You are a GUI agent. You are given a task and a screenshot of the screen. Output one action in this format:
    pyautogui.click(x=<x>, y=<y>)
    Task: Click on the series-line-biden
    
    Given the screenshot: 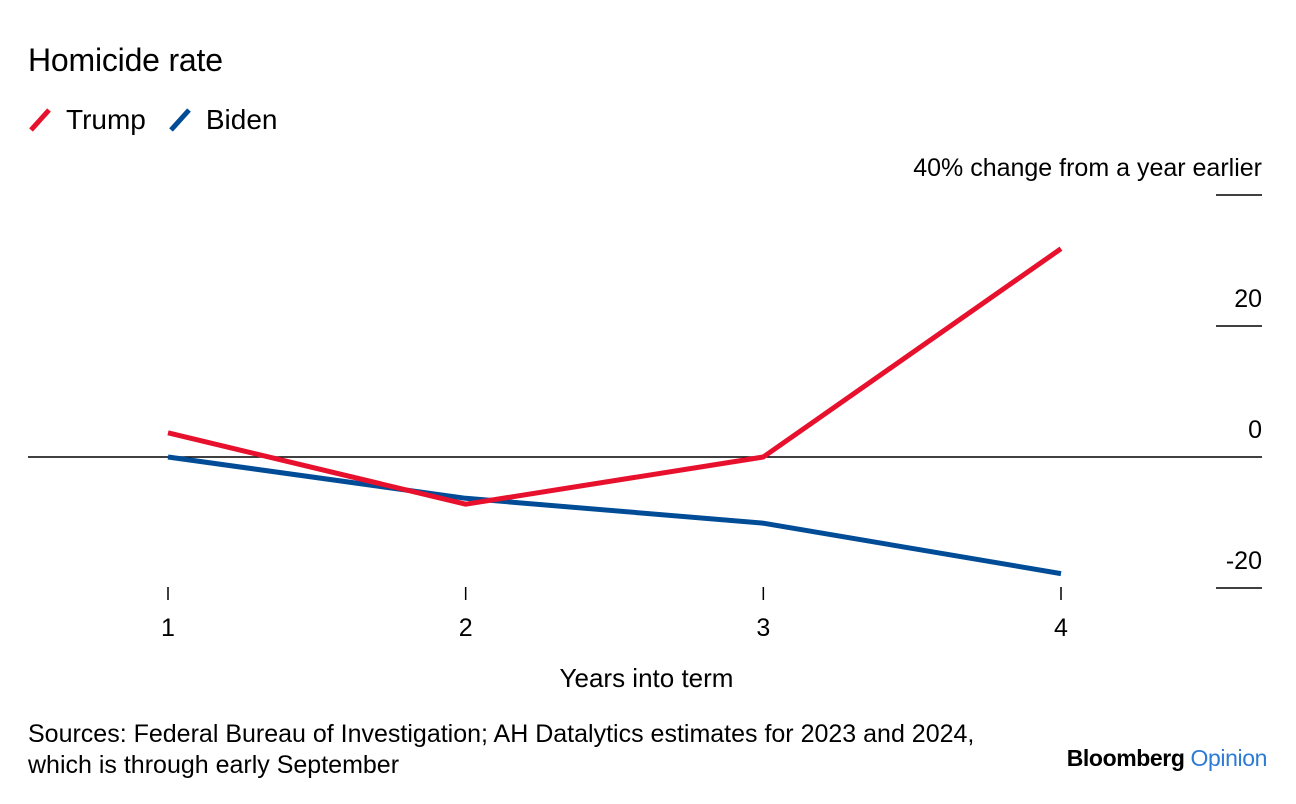 What is the action you would take?
    pyautogui.click(x=614, y=515)
    